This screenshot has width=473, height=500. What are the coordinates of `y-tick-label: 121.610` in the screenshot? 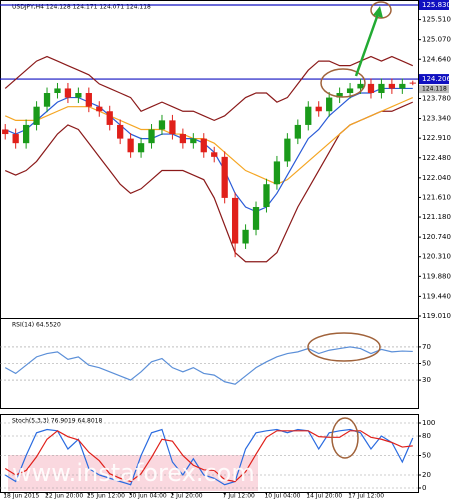 It's located at (436, 197).